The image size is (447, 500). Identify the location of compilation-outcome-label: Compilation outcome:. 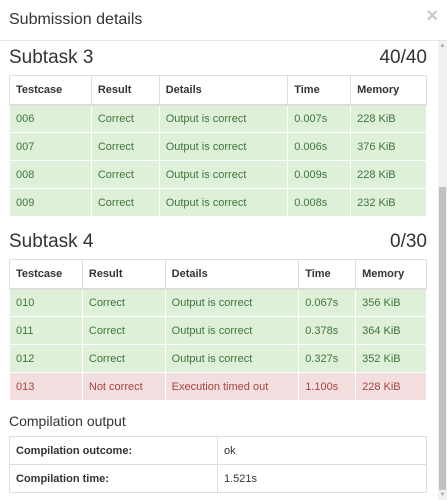
(113, 450).